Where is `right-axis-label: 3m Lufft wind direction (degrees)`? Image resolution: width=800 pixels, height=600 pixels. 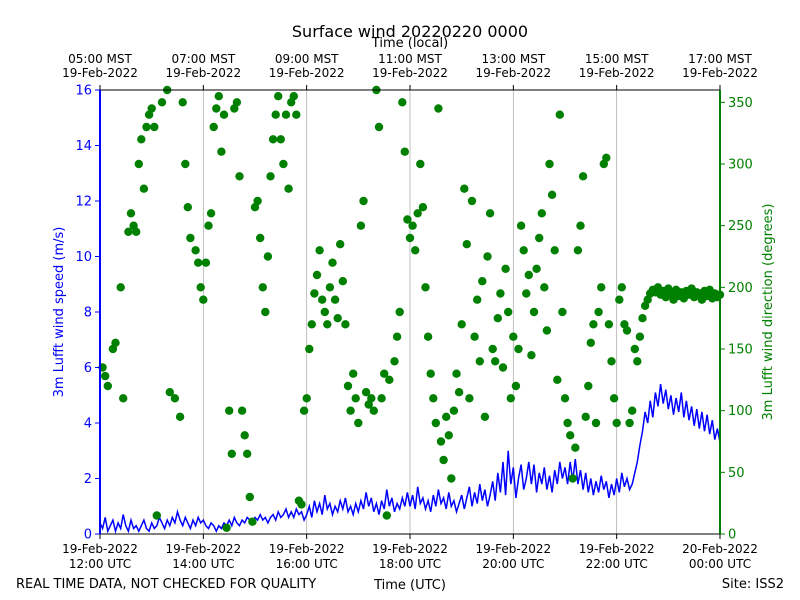 right-axis-label: 3m Lufft wind direction (degrees) is located at coordinates (768, 312).